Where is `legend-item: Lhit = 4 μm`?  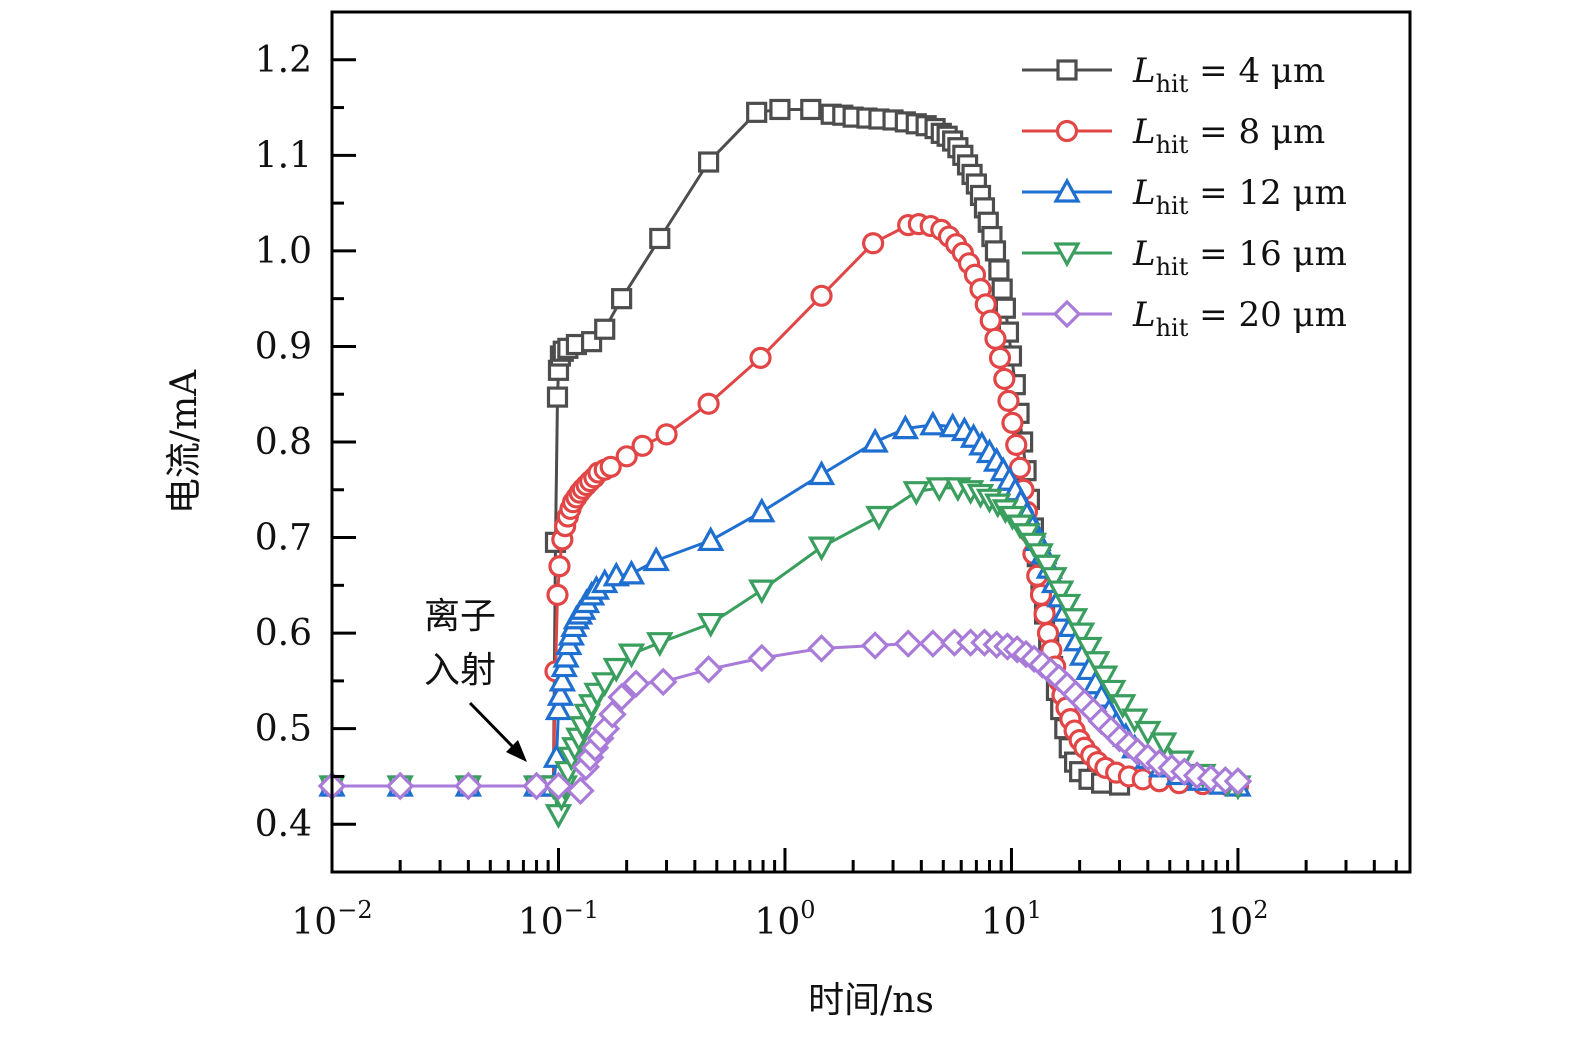 legend-item: Lhit = 4 μm is located at coordinates (1173, 74).